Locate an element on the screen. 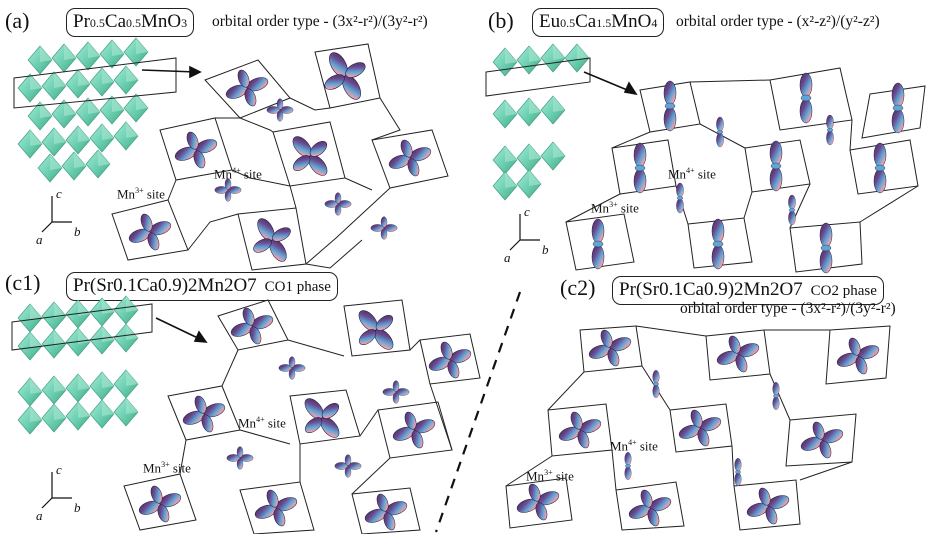 Image resolution: width=936 pixels, height=534 pixels. octahedra-cluster-c1 is located at coordinates (82, 365).